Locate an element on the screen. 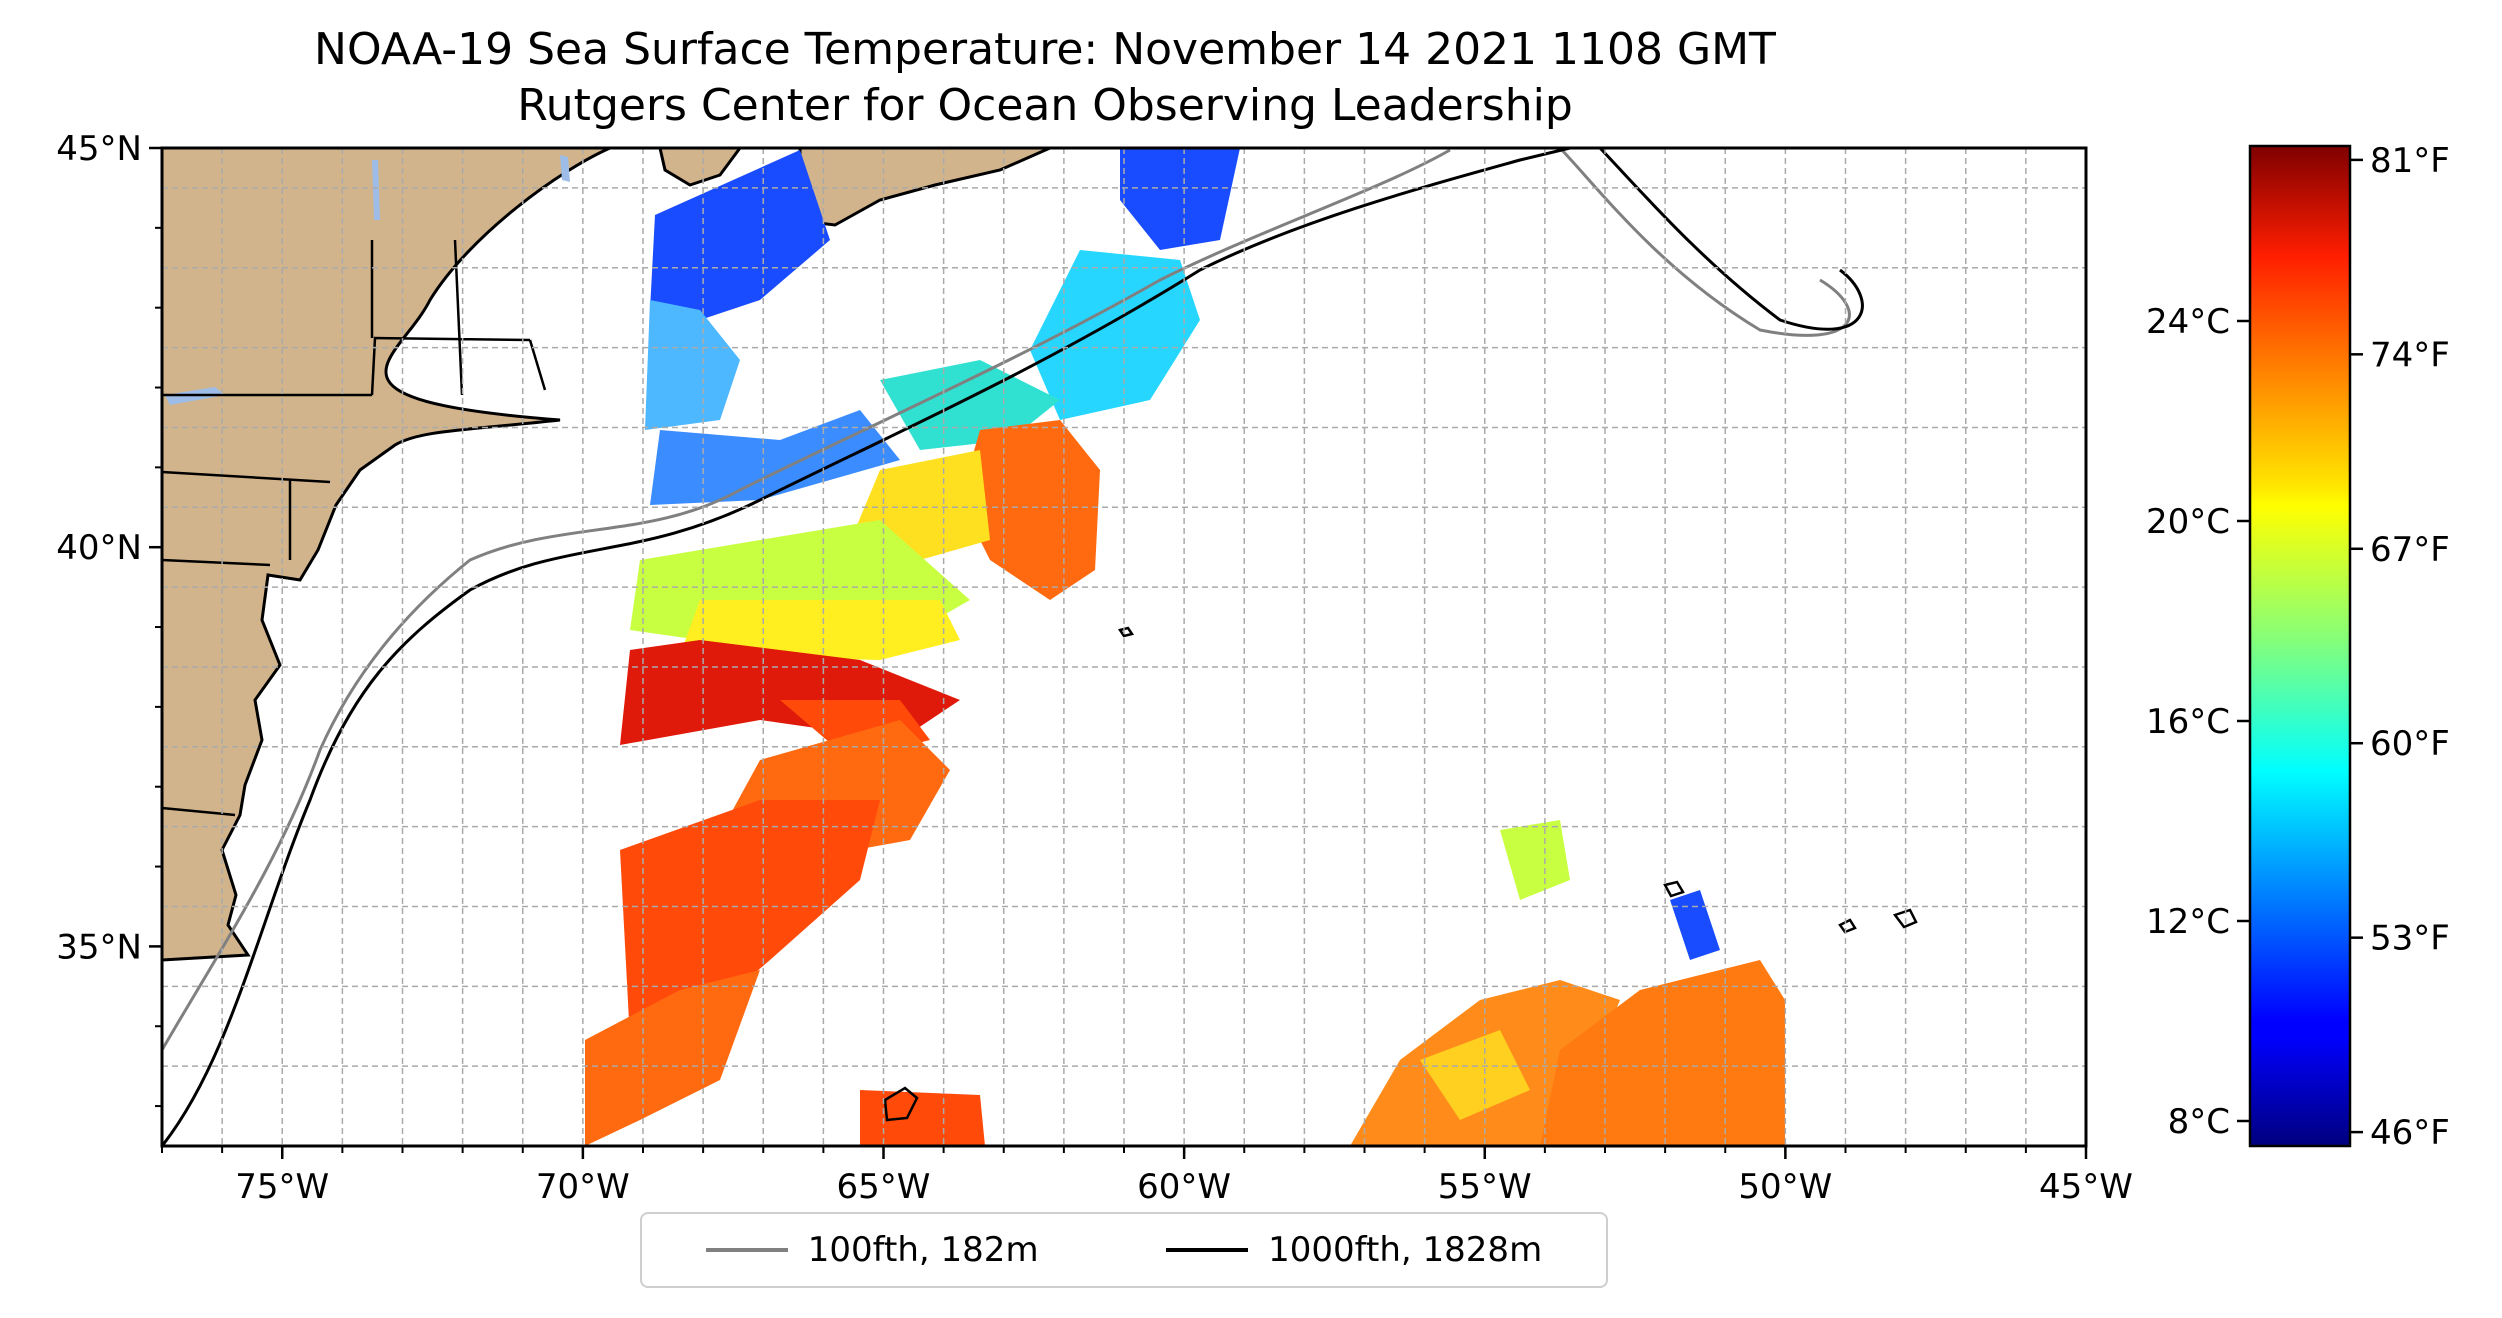 The width and height of the screenshot is (2502, 1318). lon-tick-label: 70°W is located at coordinates (583, 1187).